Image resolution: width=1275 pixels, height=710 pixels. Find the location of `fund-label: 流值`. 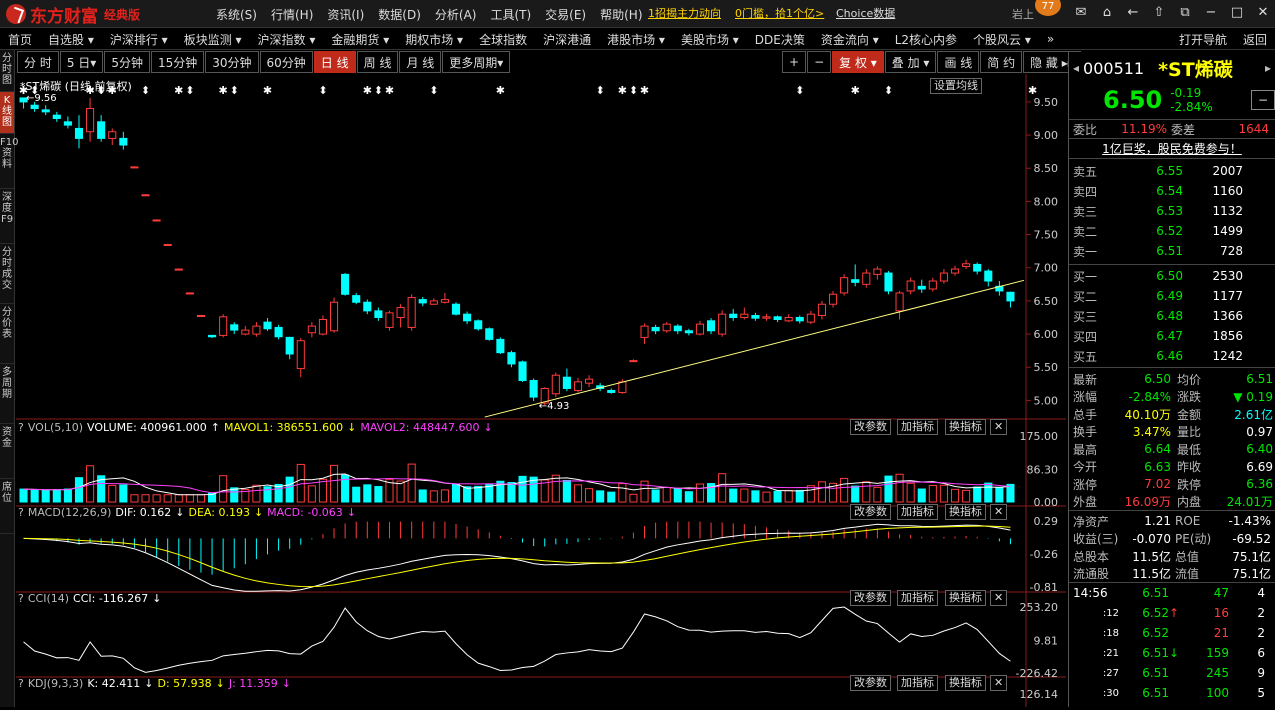

fund-label: 流值 is located at coordinates (1187, 574).